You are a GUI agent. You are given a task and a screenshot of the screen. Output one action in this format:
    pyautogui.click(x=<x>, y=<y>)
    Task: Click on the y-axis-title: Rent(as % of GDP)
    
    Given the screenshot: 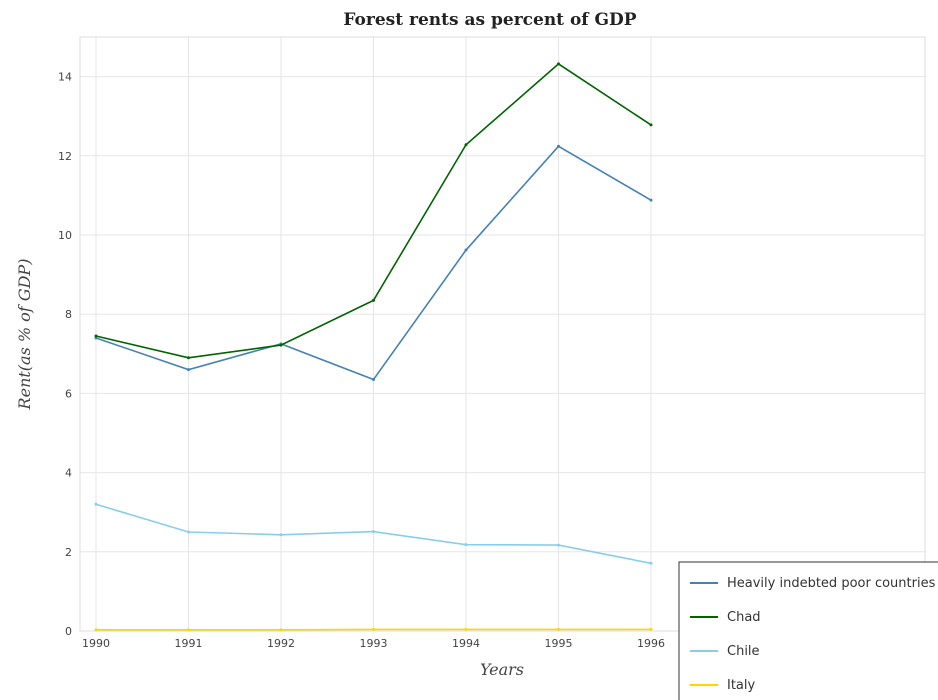 What is the action you would take?
    pyautogui.click(x=24, y=335)
    